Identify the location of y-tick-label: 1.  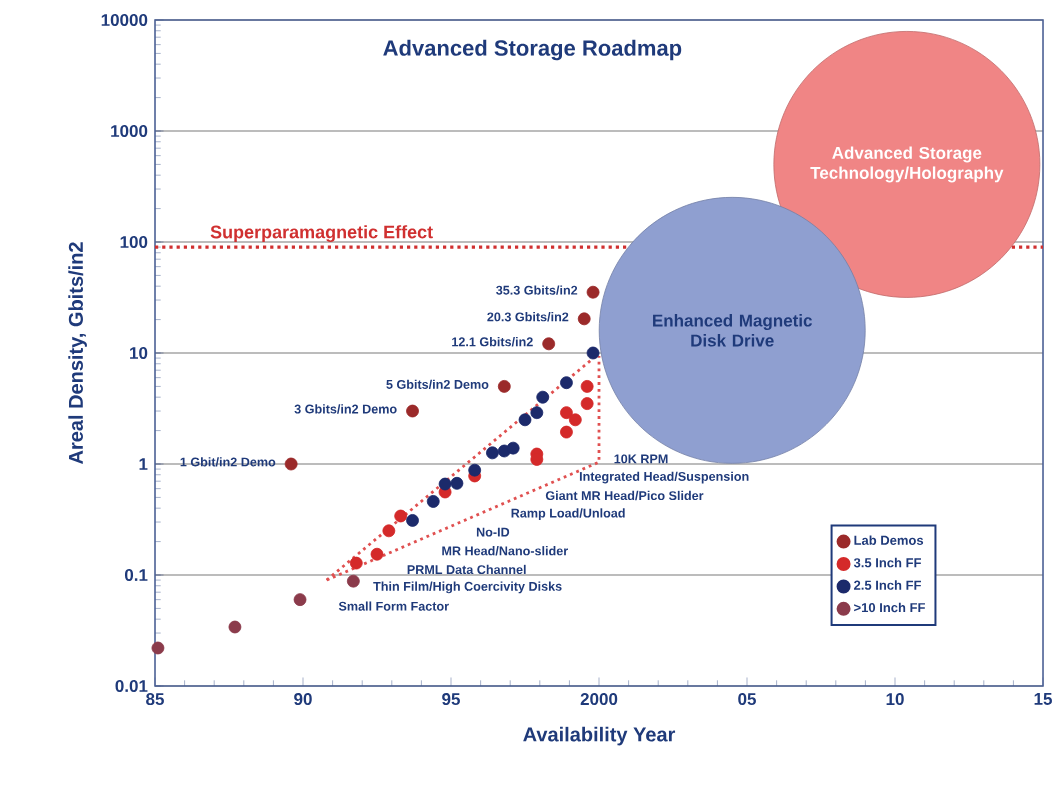
(143, 464).